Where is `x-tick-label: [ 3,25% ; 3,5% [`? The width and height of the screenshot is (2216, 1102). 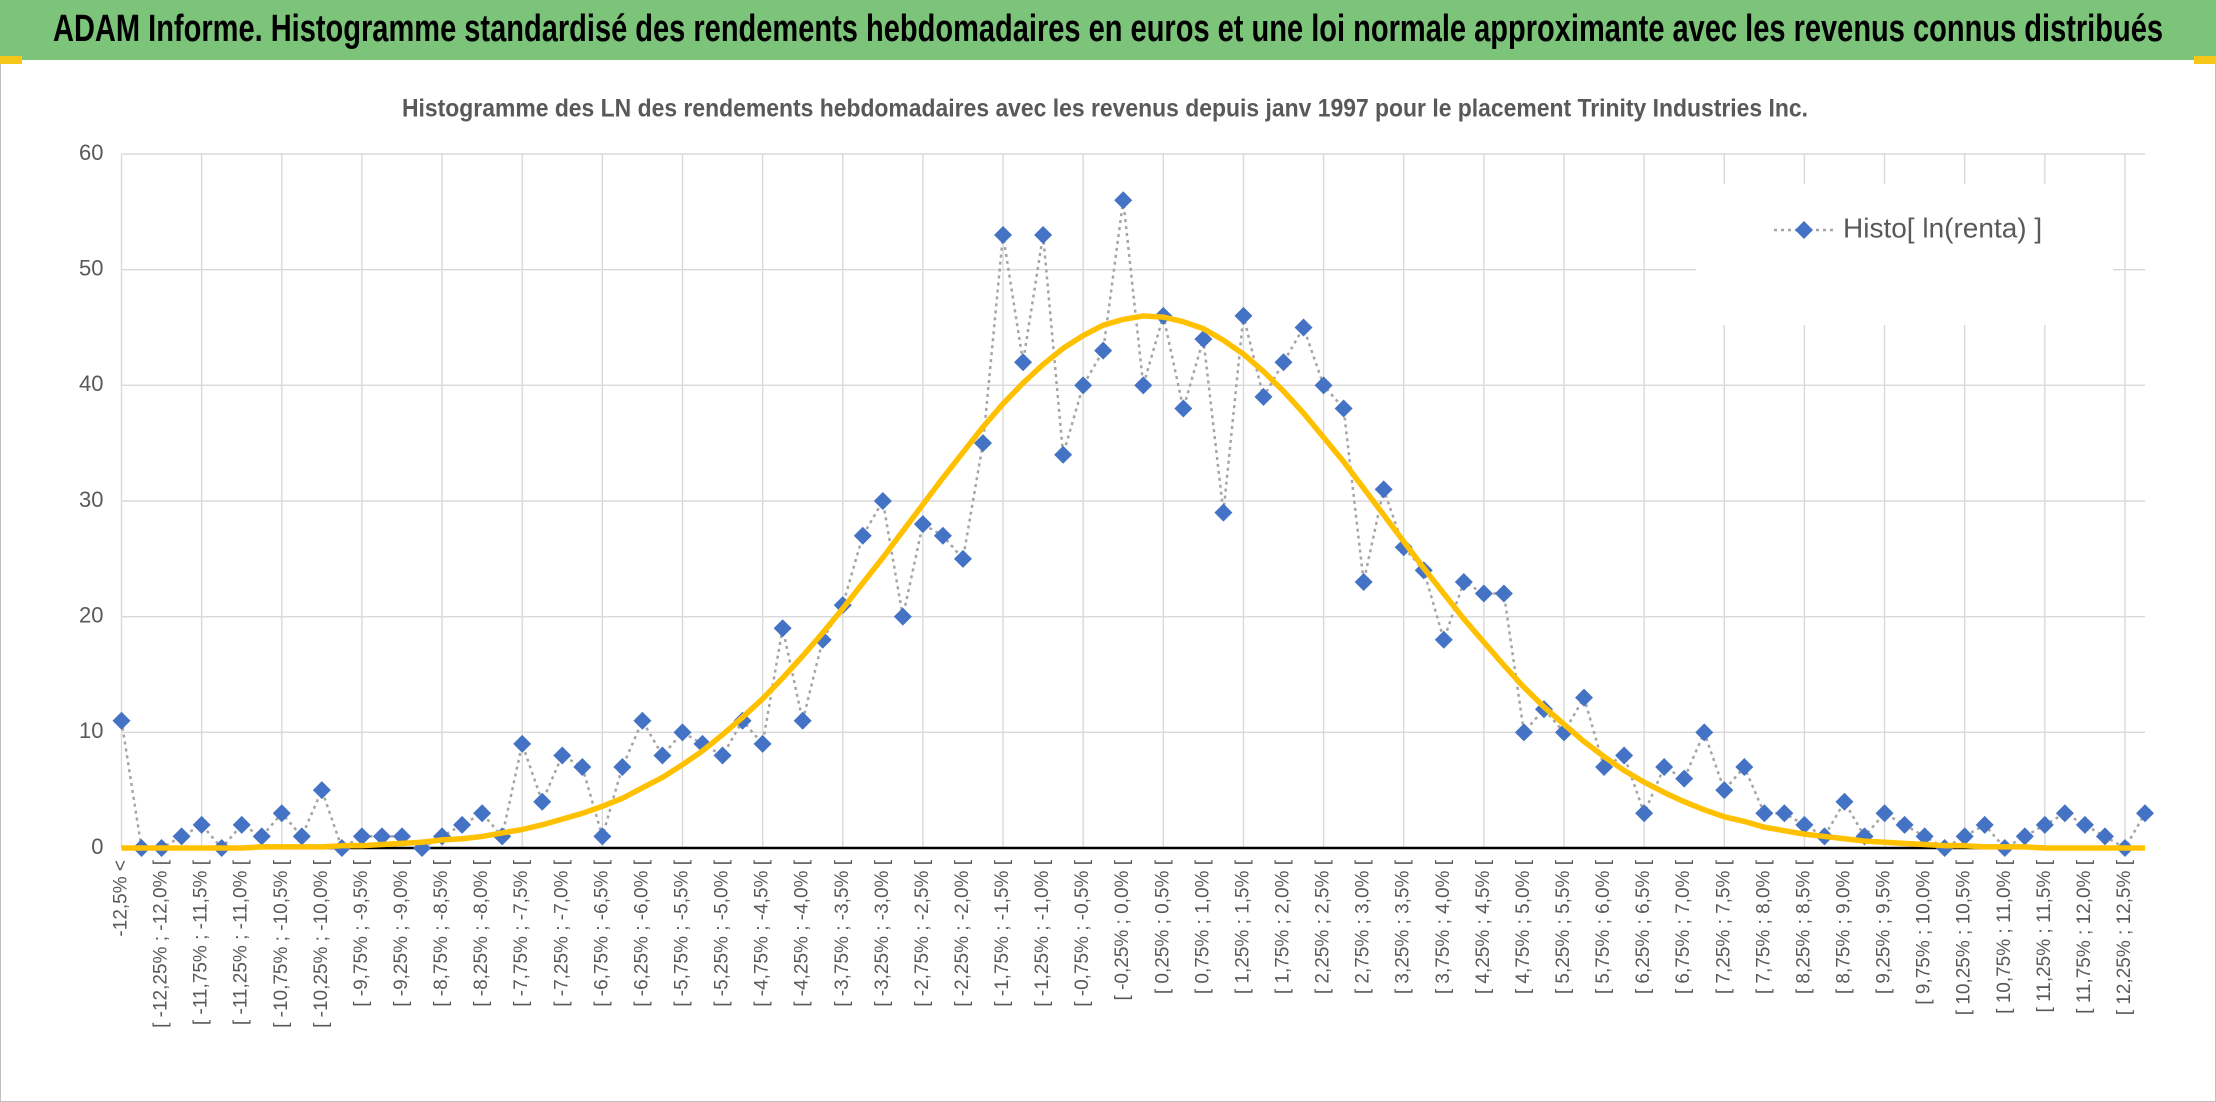 x-tick-label: [ 3,25% ; 3,5% [ is located at coordinates (1403, 926).